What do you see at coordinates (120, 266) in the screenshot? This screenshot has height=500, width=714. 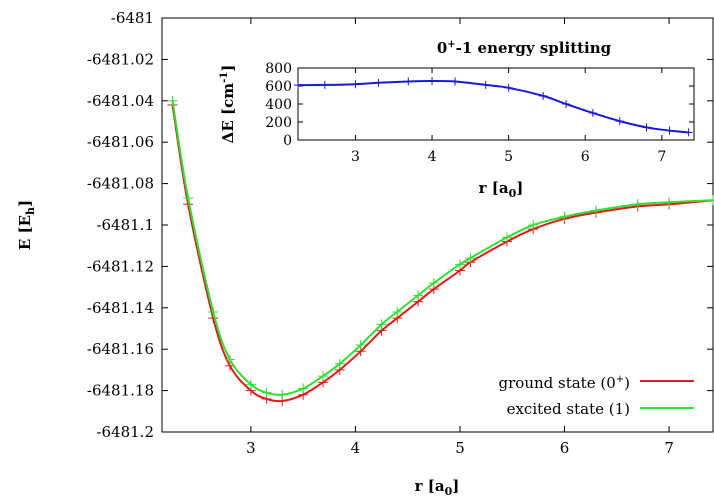 I see `main-y-tick-label: -6481.12` at bounding box center [120, 266].